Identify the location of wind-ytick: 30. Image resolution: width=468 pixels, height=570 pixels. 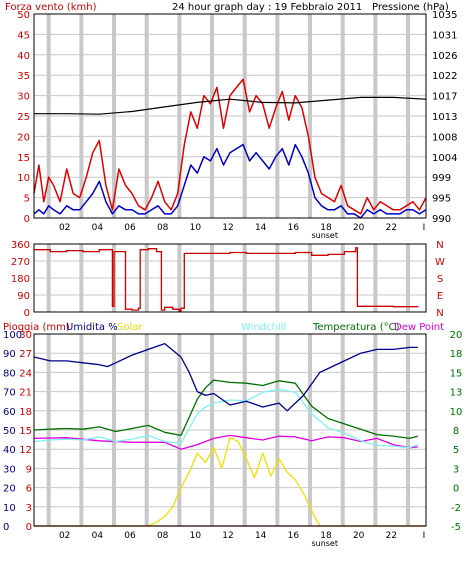
(23, 97).